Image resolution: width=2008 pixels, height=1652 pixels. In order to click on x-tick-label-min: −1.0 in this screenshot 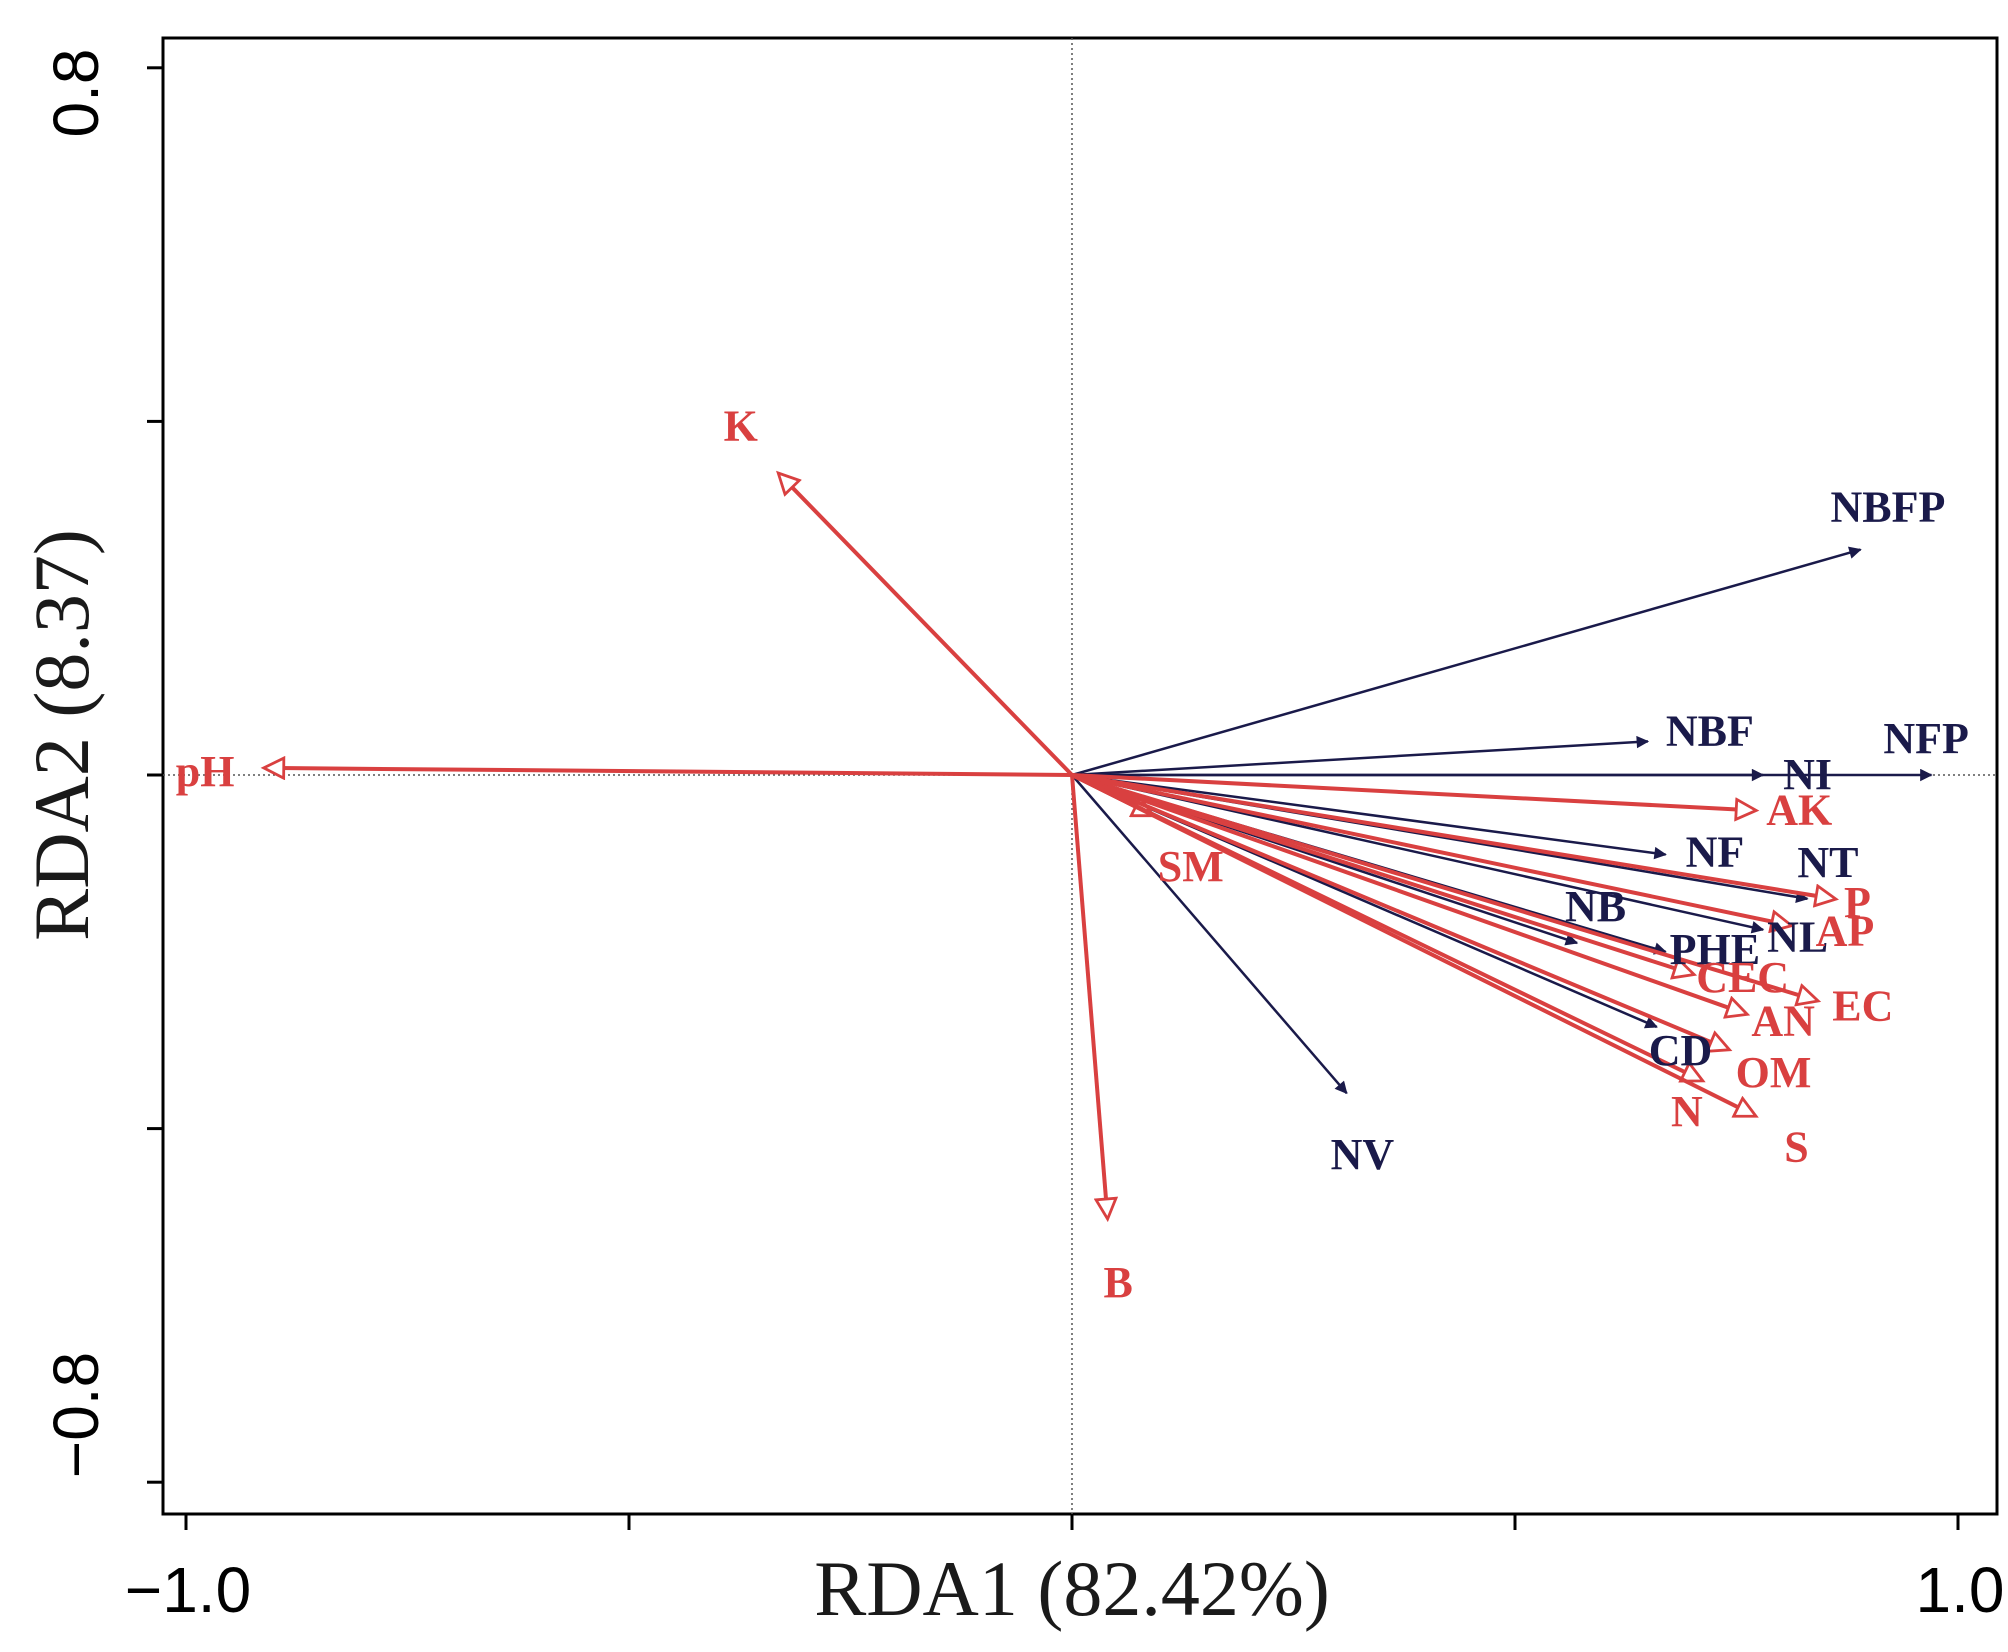, I will do `click(188, 1590)`.